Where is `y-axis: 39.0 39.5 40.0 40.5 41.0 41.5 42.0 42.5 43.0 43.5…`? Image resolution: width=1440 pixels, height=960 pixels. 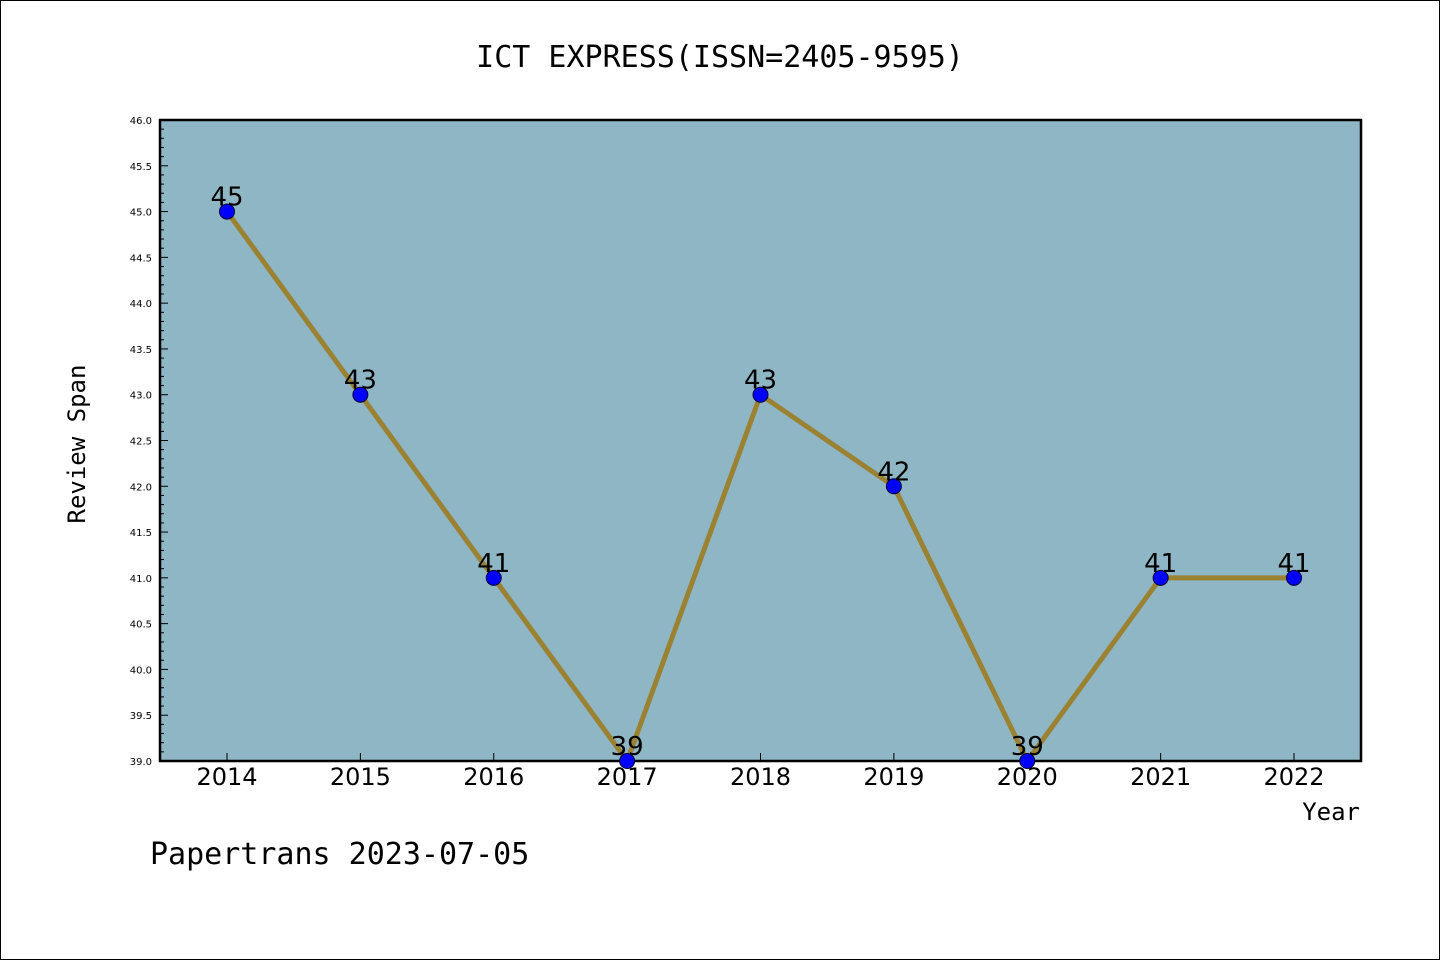 y-axis: 39.0 39.5 40.0 40.5 41.0 41.5 42.0 42.5 43.0 43.5… is located at coordinates (149, 442).